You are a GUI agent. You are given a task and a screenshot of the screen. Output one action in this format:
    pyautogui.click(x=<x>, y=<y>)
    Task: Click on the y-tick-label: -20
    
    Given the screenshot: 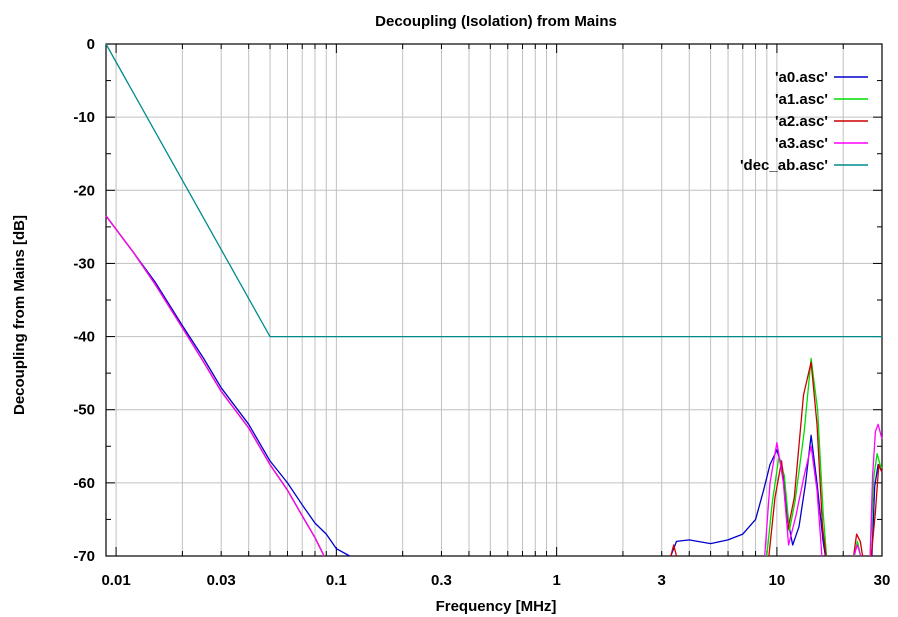 What is the action you would take?
    pyautogui.click(x=84, y=190)
    